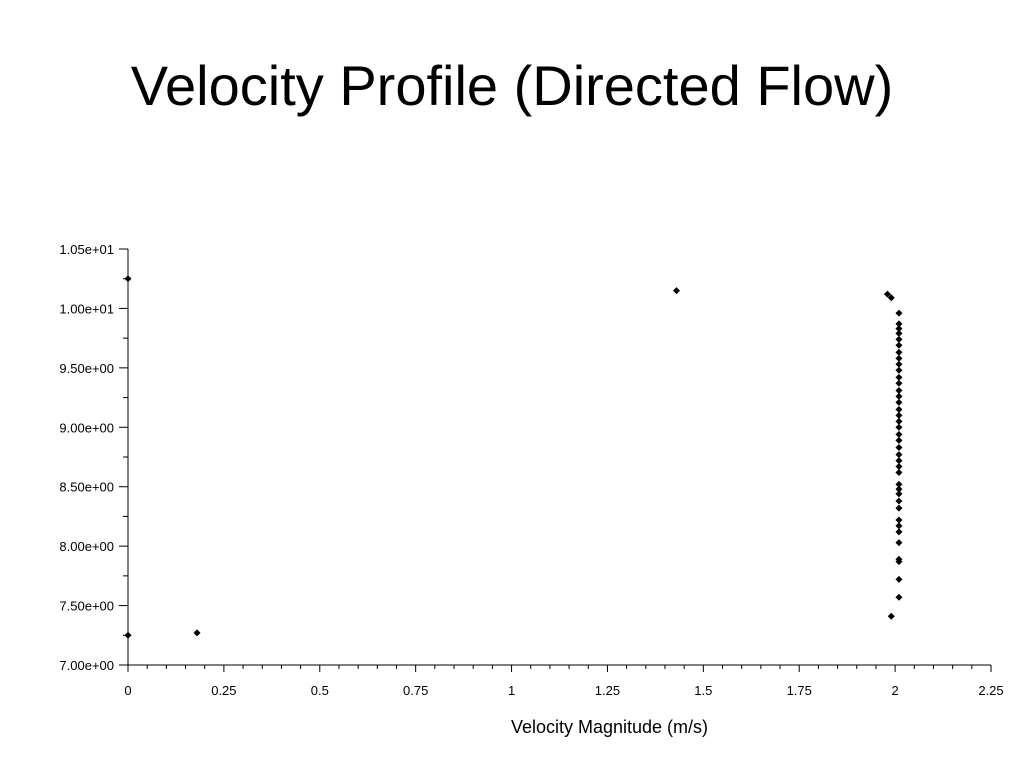  Describe the element at coordinates (86, 308) in the screenshot. I see `y-tick-label: 1.00e+01` at that location.